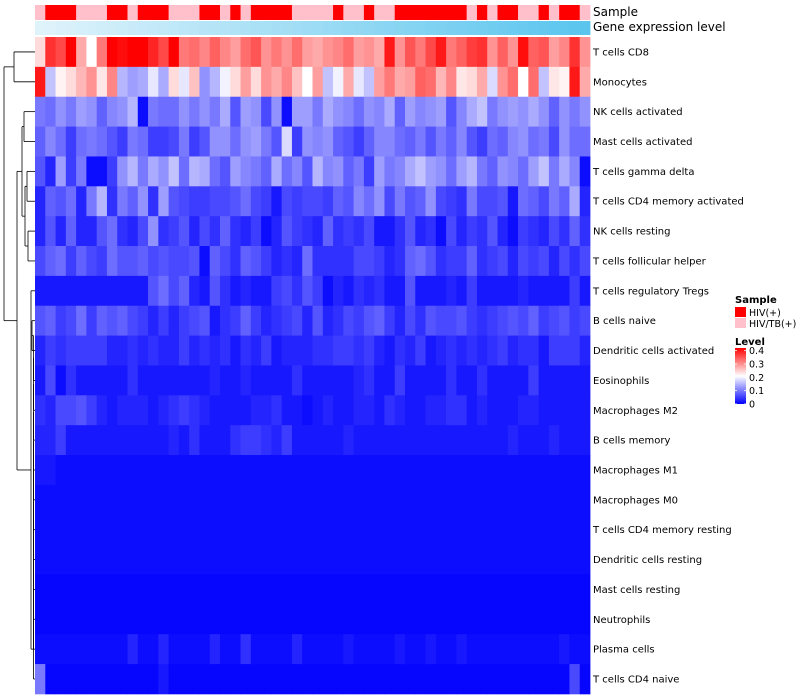  Describe the element at coordinates (750, 374) in the screenshot. I see `level-legend: Level 0.4 0.3 0.2 0.1 0` at that location.